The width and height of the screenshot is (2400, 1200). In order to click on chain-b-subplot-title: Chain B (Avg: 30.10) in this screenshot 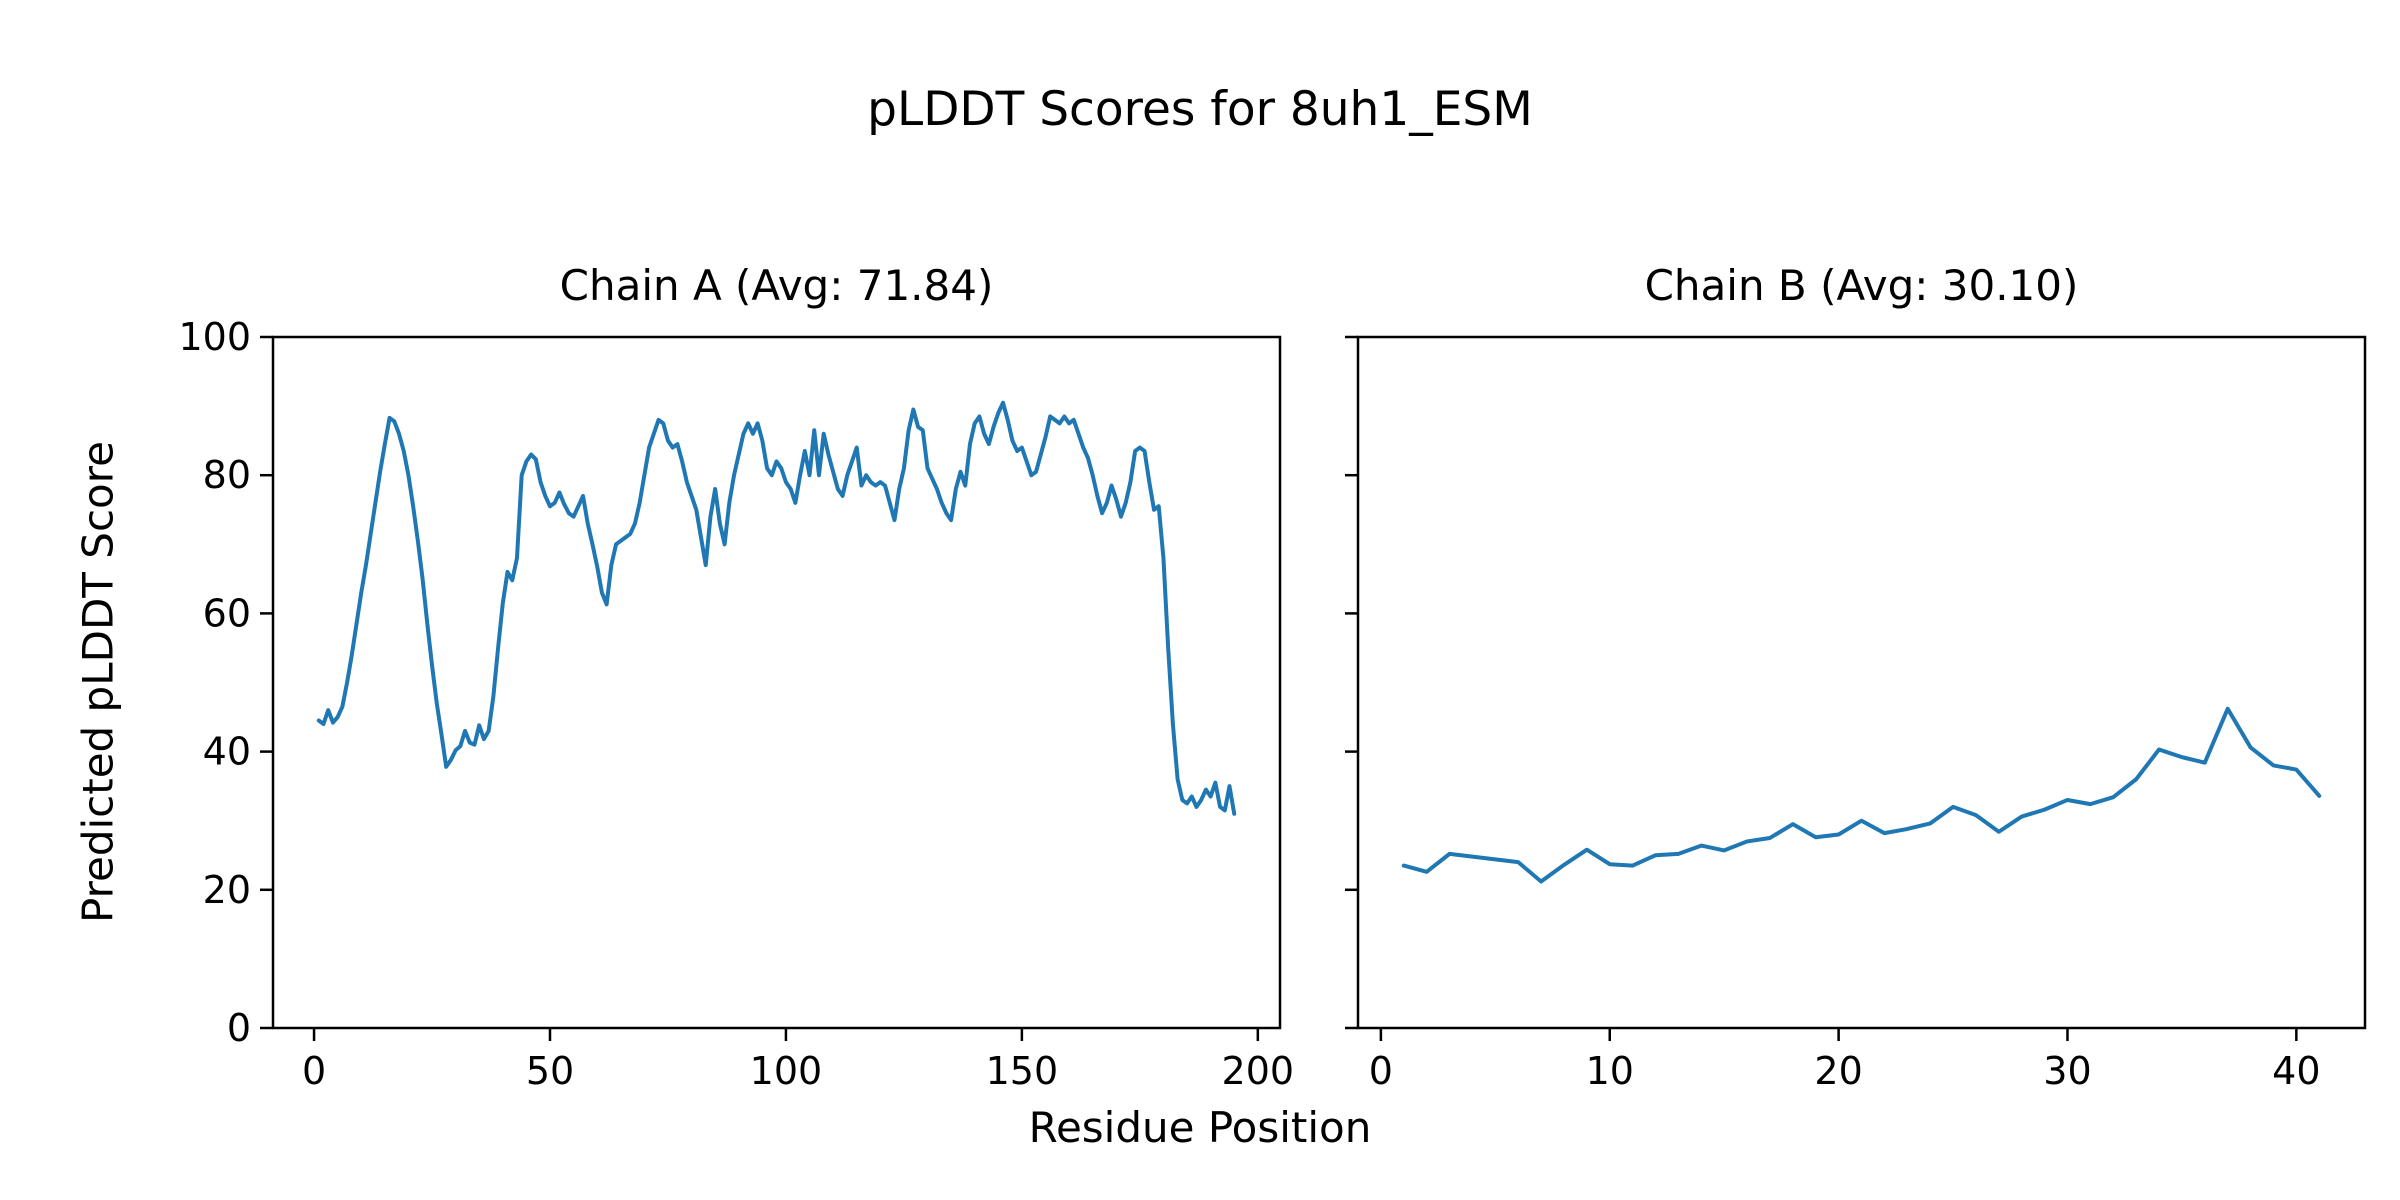, I will do `click(1861, 285)`.